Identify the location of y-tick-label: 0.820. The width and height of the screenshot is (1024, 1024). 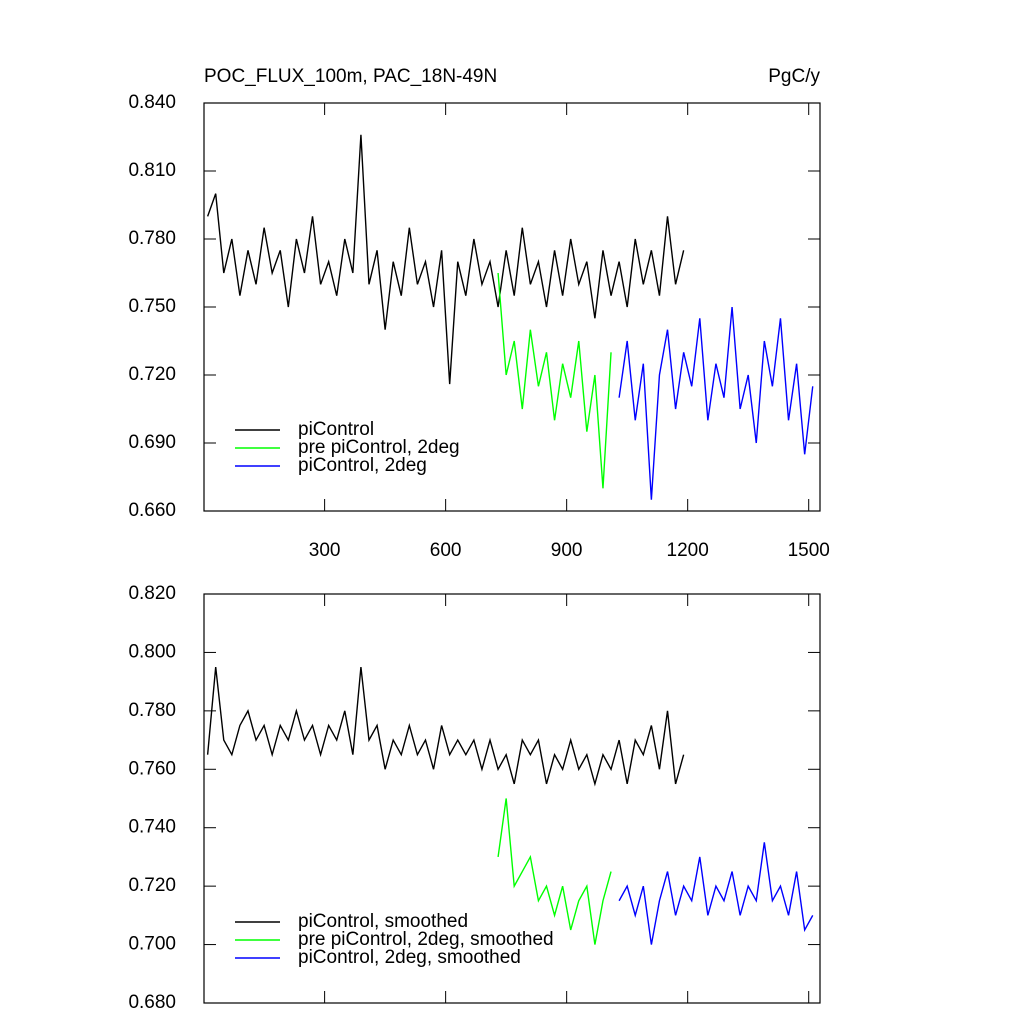
(152, 593).